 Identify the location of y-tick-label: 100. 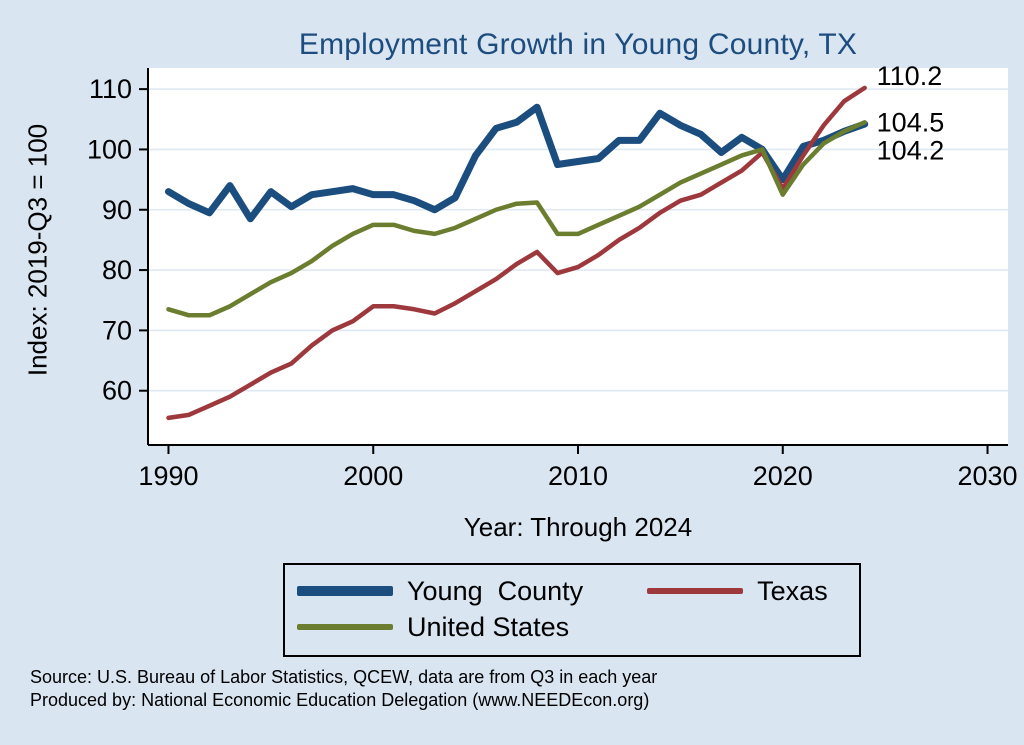
(109, 149).